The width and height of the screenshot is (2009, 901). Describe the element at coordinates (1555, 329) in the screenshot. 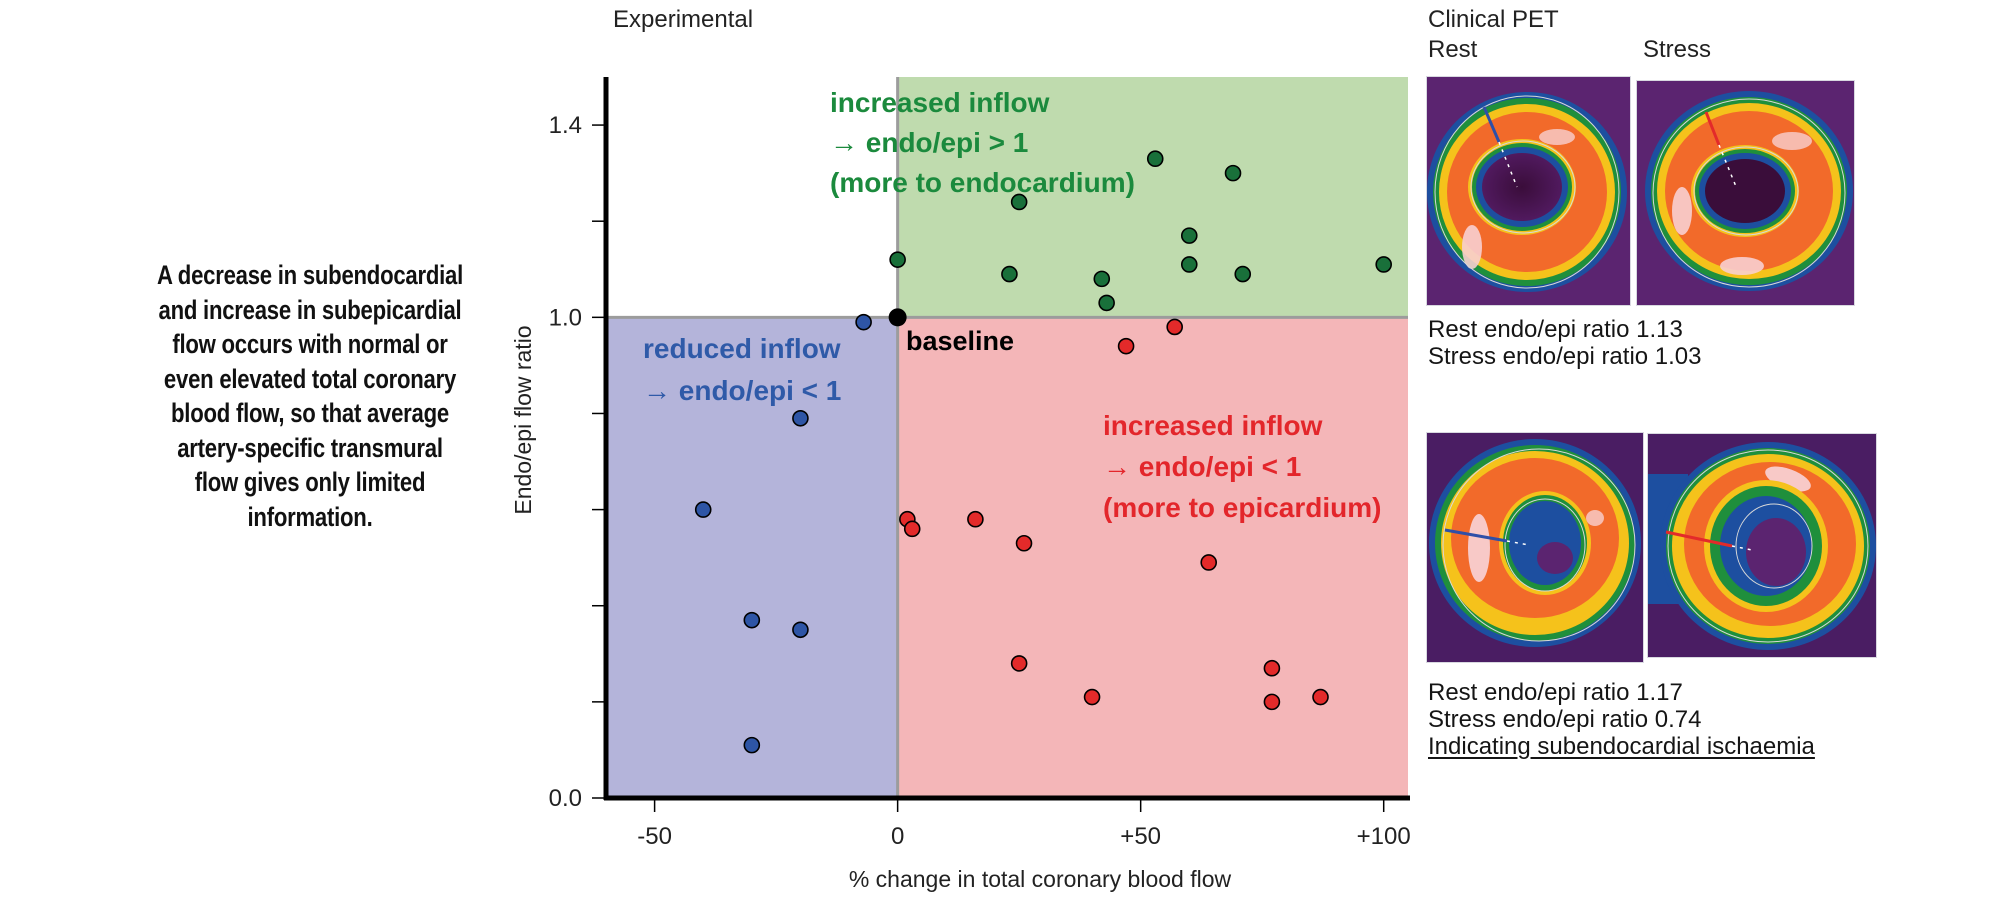

I see `case1-rest-ratio: Rest endo/epi ratio 1.13` at that location.